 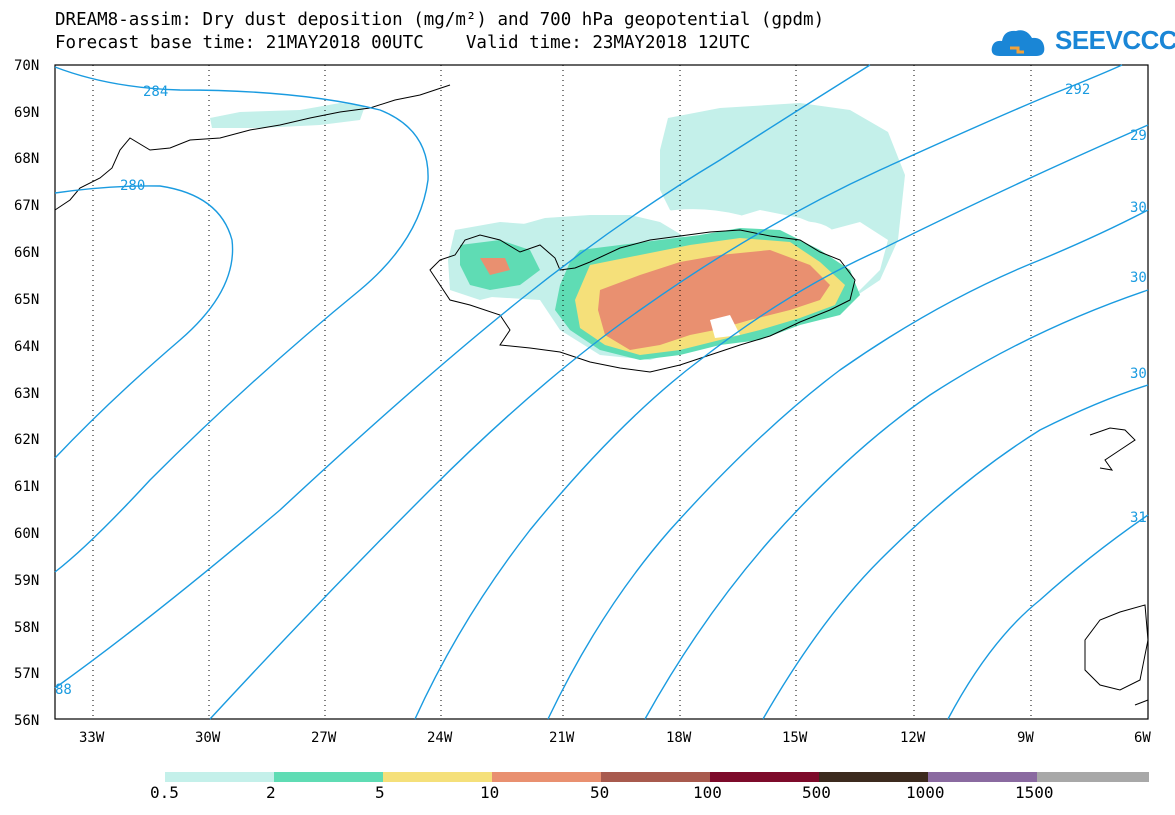 I want to click on svg-text: 31, so click(x=1138, y=518).